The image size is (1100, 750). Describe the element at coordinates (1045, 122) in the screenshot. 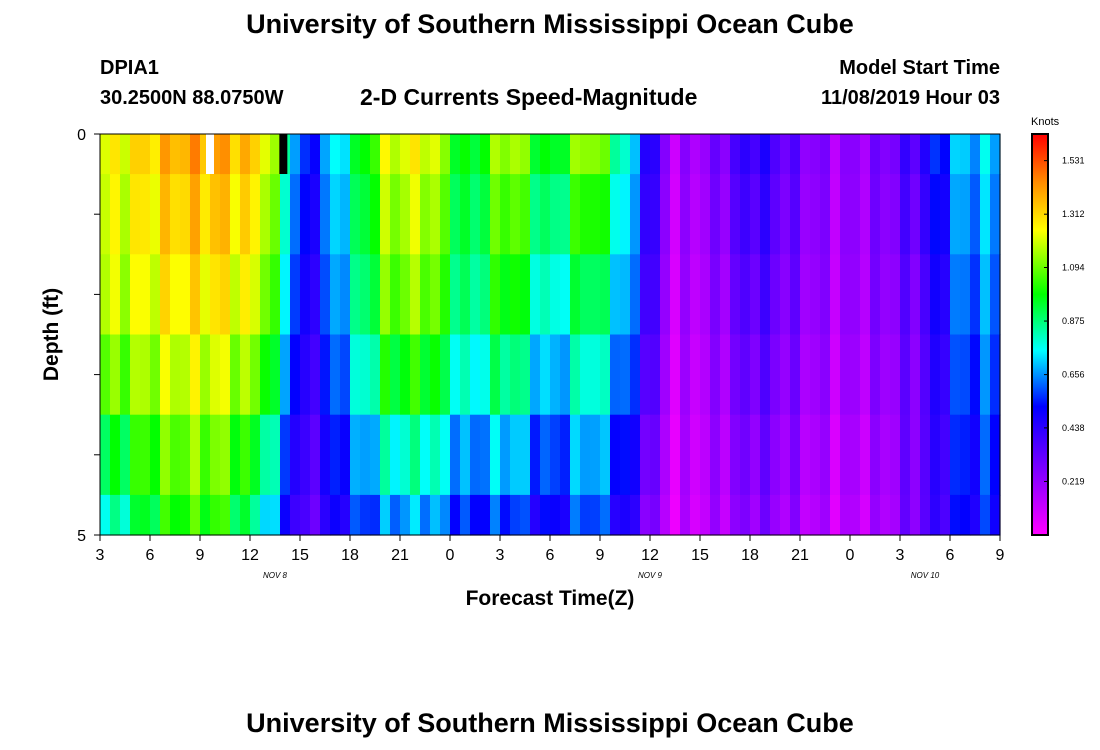

I see `colorbar-unit: Knots` at that location.